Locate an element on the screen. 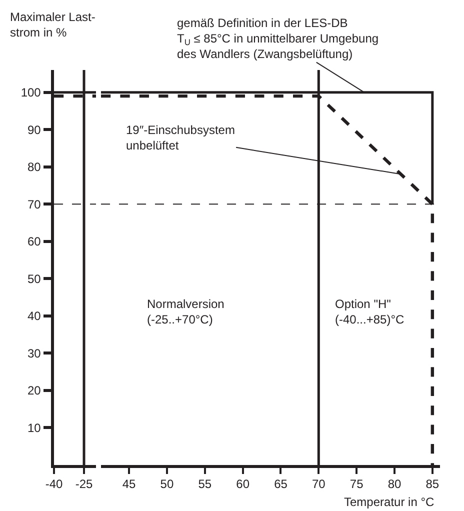 The height and width of the screenshot is (511, 464). x-tick-label: 45 is located at coordinates (129, 484).